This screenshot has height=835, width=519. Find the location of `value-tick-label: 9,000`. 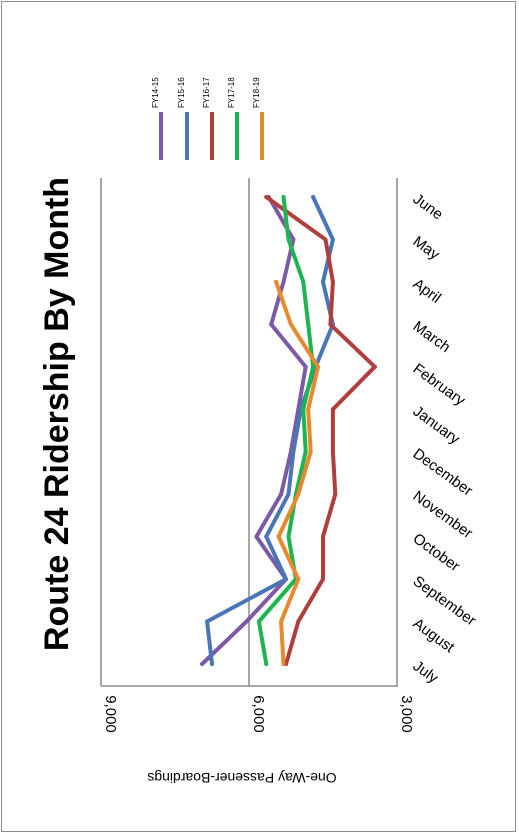

value-tick-label: 9,000 is located at coordinates (110, 714).